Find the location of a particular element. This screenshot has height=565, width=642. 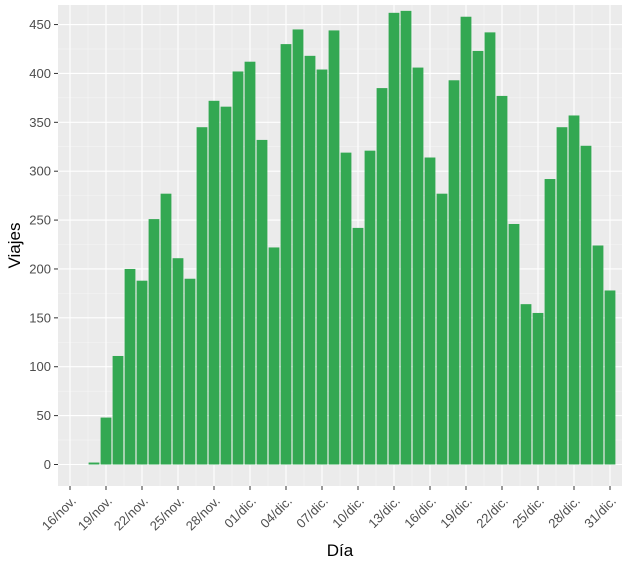

x-tick-label: 13/dic. is located at coordinates (384, 512).